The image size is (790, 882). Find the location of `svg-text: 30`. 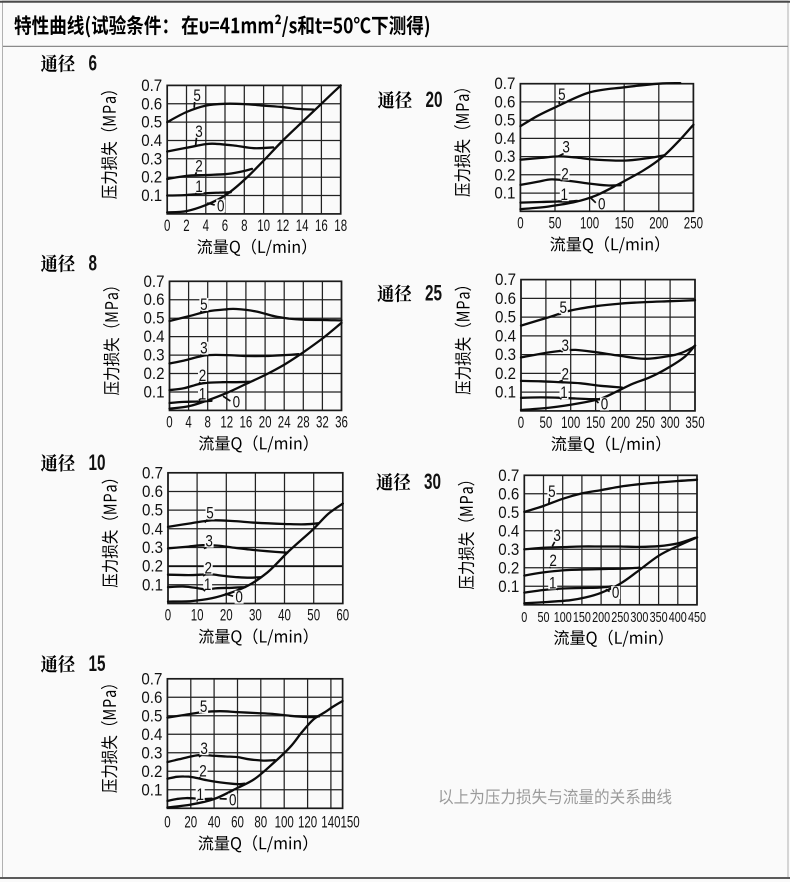

svg-text: 30 is located at coordinates (255, 615).